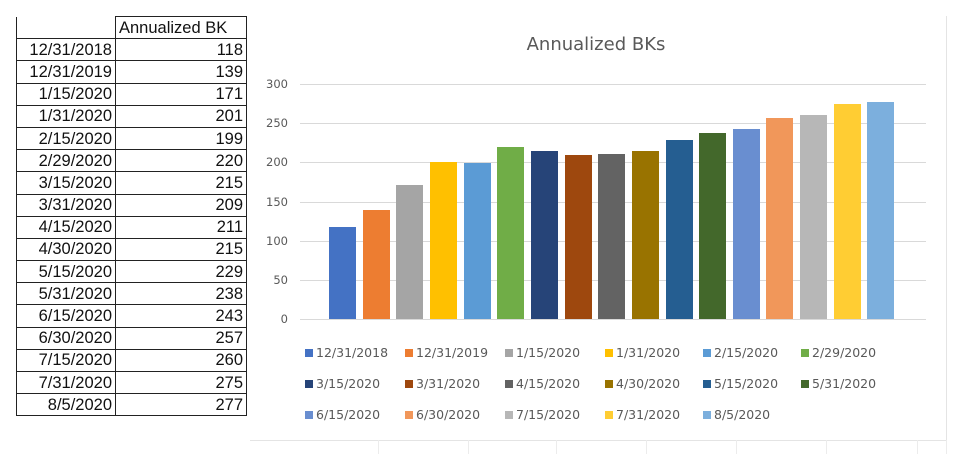 This screenshot has height=454, width=959. Describe the element at coordinates (66, 72) in the screenshot. I see `date-cell: 12/31/2019` at that location.